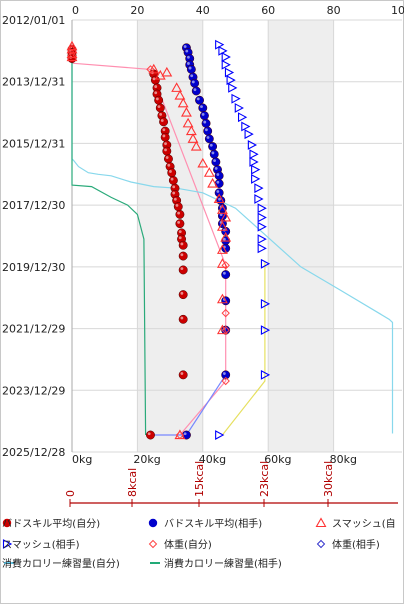 This screenshot has height=604, width=404. What do you see at coordinates (132, 482) in the screenshot?
I see `kcal-tick-label: 8kcal` at bounding box center [132, 482].